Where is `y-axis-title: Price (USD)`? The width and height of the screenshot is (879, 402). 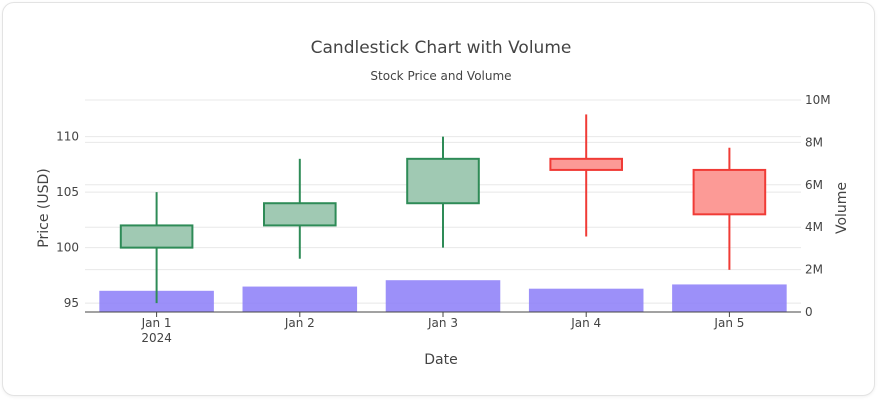 y-axis-title: Price (USD) is located at coordinates (44, 207).